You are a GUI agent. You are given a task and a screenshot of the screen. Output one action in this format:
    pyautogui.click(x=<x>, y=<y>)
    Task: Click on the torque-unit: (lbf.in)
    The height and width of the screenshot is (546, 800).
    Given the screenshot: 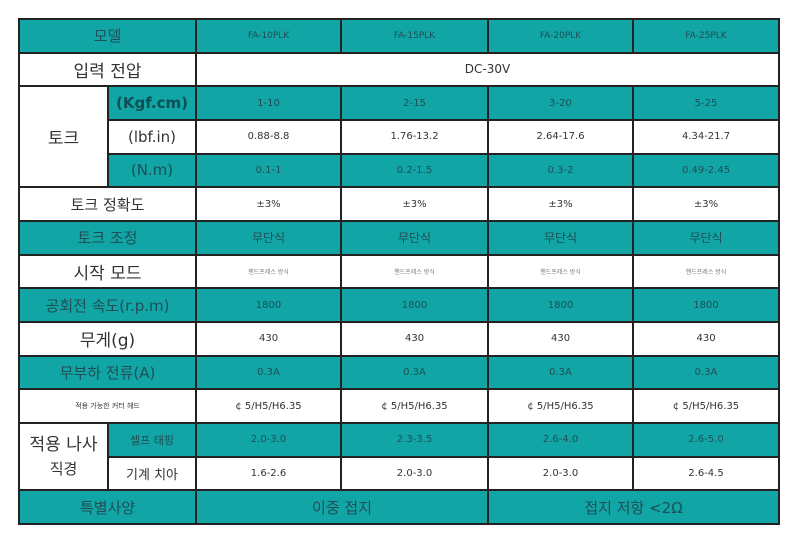 What is the action you would take?
    pyautogui.click(x=152, y=136)
    